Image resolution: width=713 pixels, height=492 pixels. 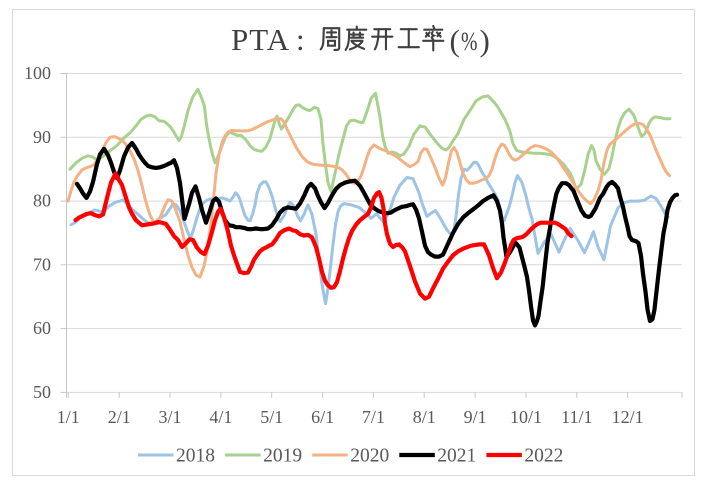 What do you see at coordinates (42, 328) in the screenshot?
I see `svg-text: 60` at bounding box center [42, 328].